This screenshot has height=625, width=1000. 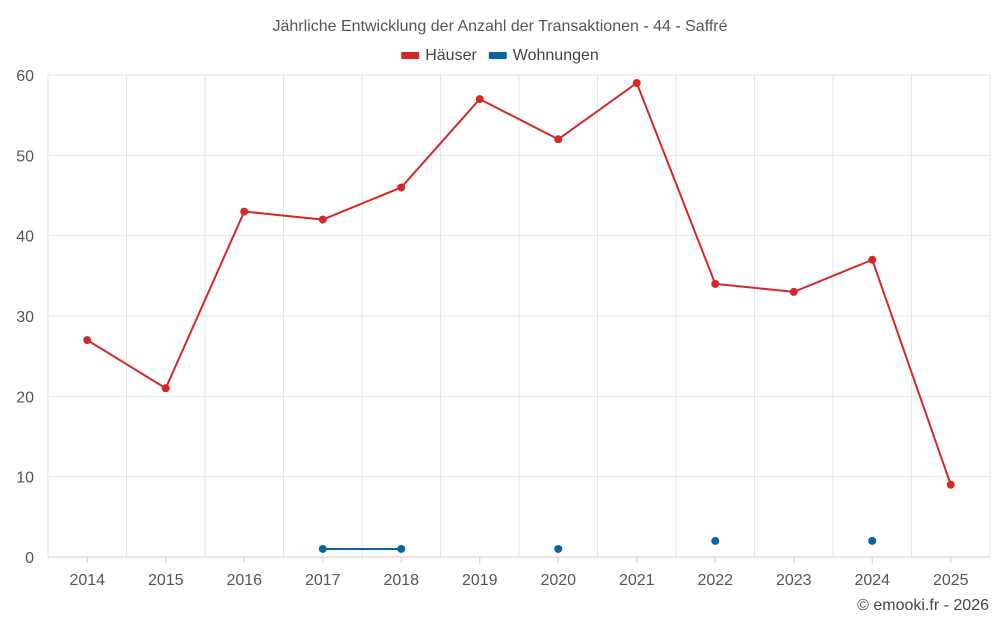 I want to click on y-tick-label: 60, so click(x=25, y=76).